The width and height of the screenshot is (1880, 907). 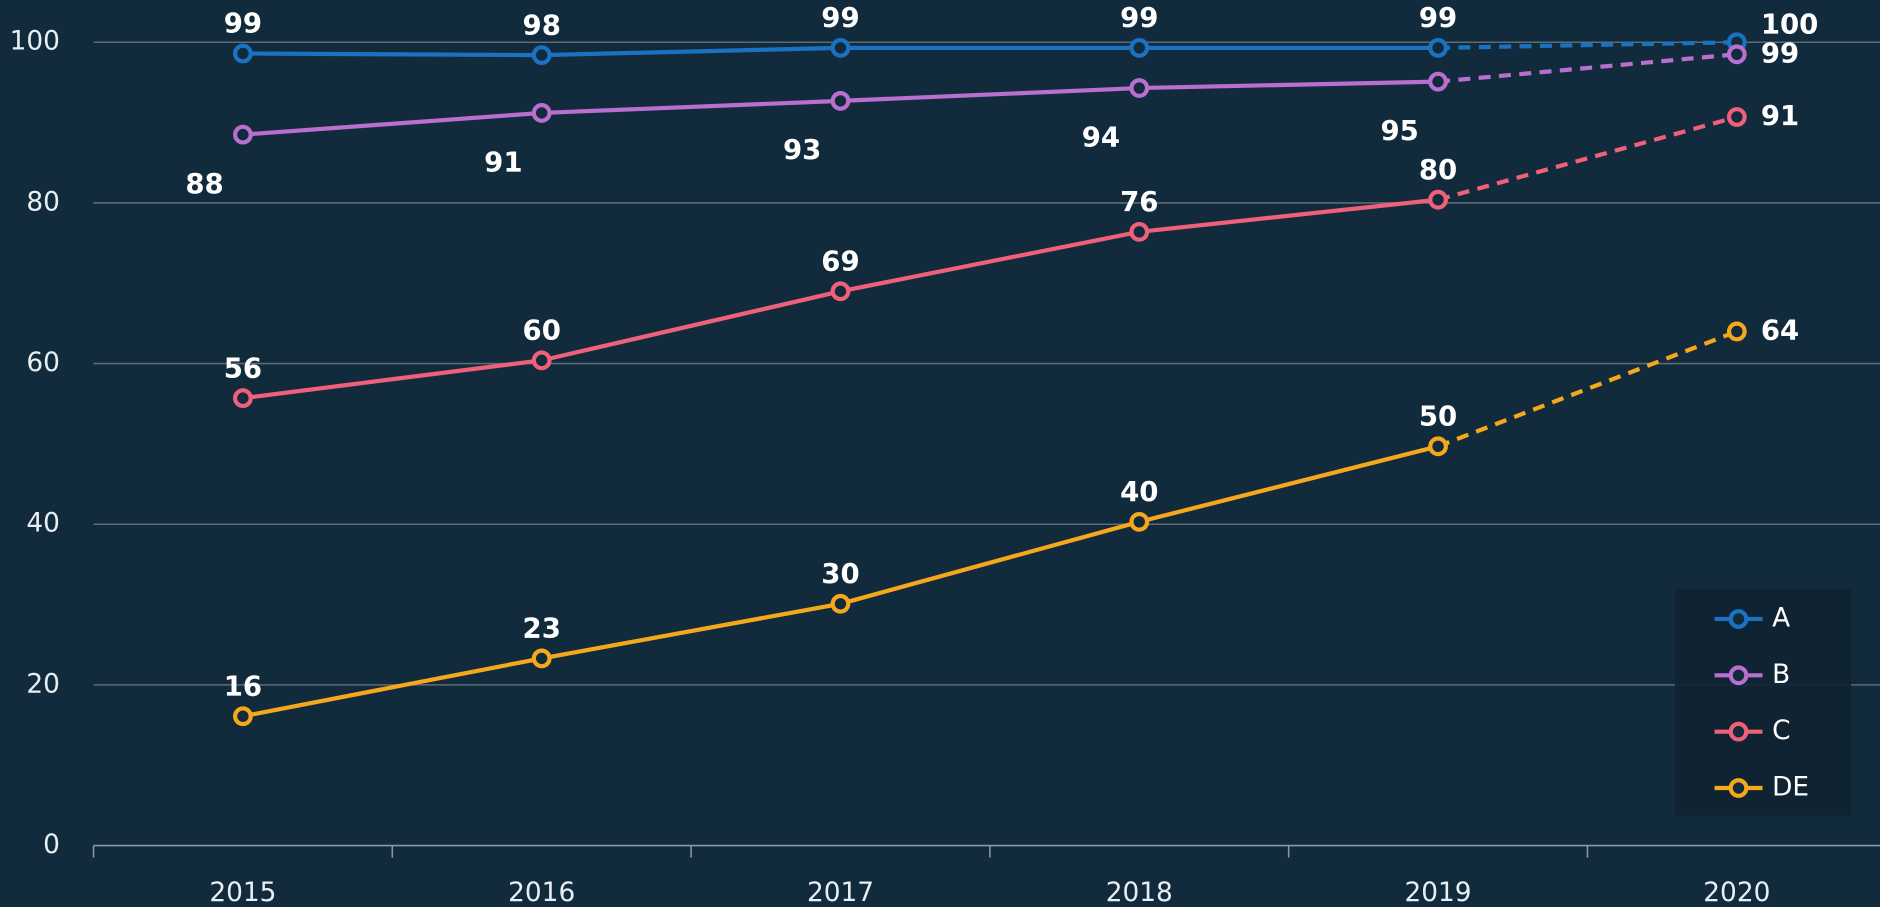 I want to click on data-label: 23, so click(x=542, y=628).